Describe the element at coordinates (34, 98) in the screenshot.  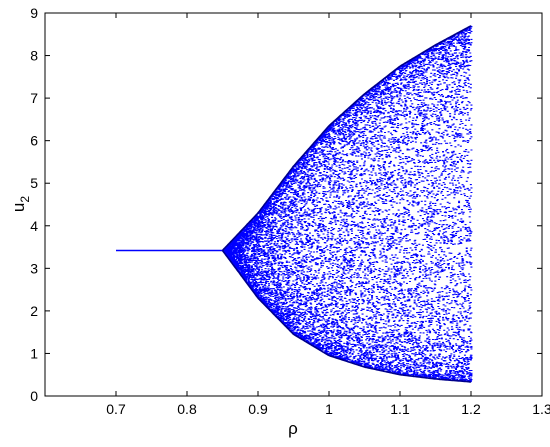
I see `y-tick-label: 7` at that location.